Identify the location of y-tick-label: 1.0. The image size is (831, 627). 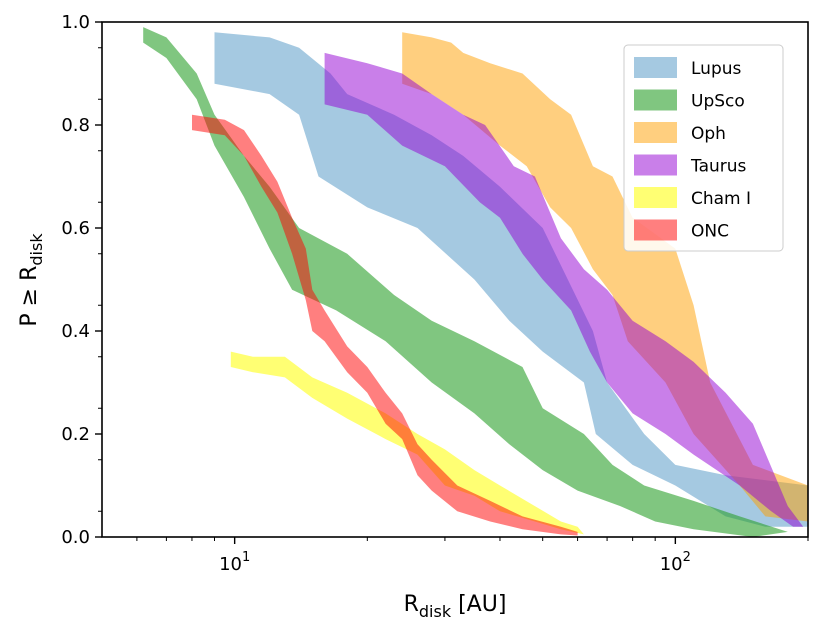
(75, 22).